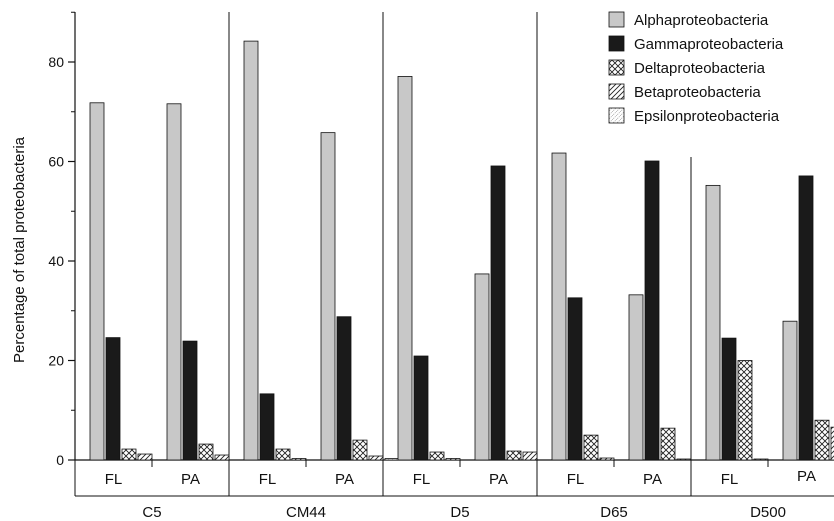 The image size is (834, 521). What do you see at coordinates (437, 456) in the screenshot?
I see `bar-deltaproteobacteria-d5-fl` at bounding box center [437, 456].